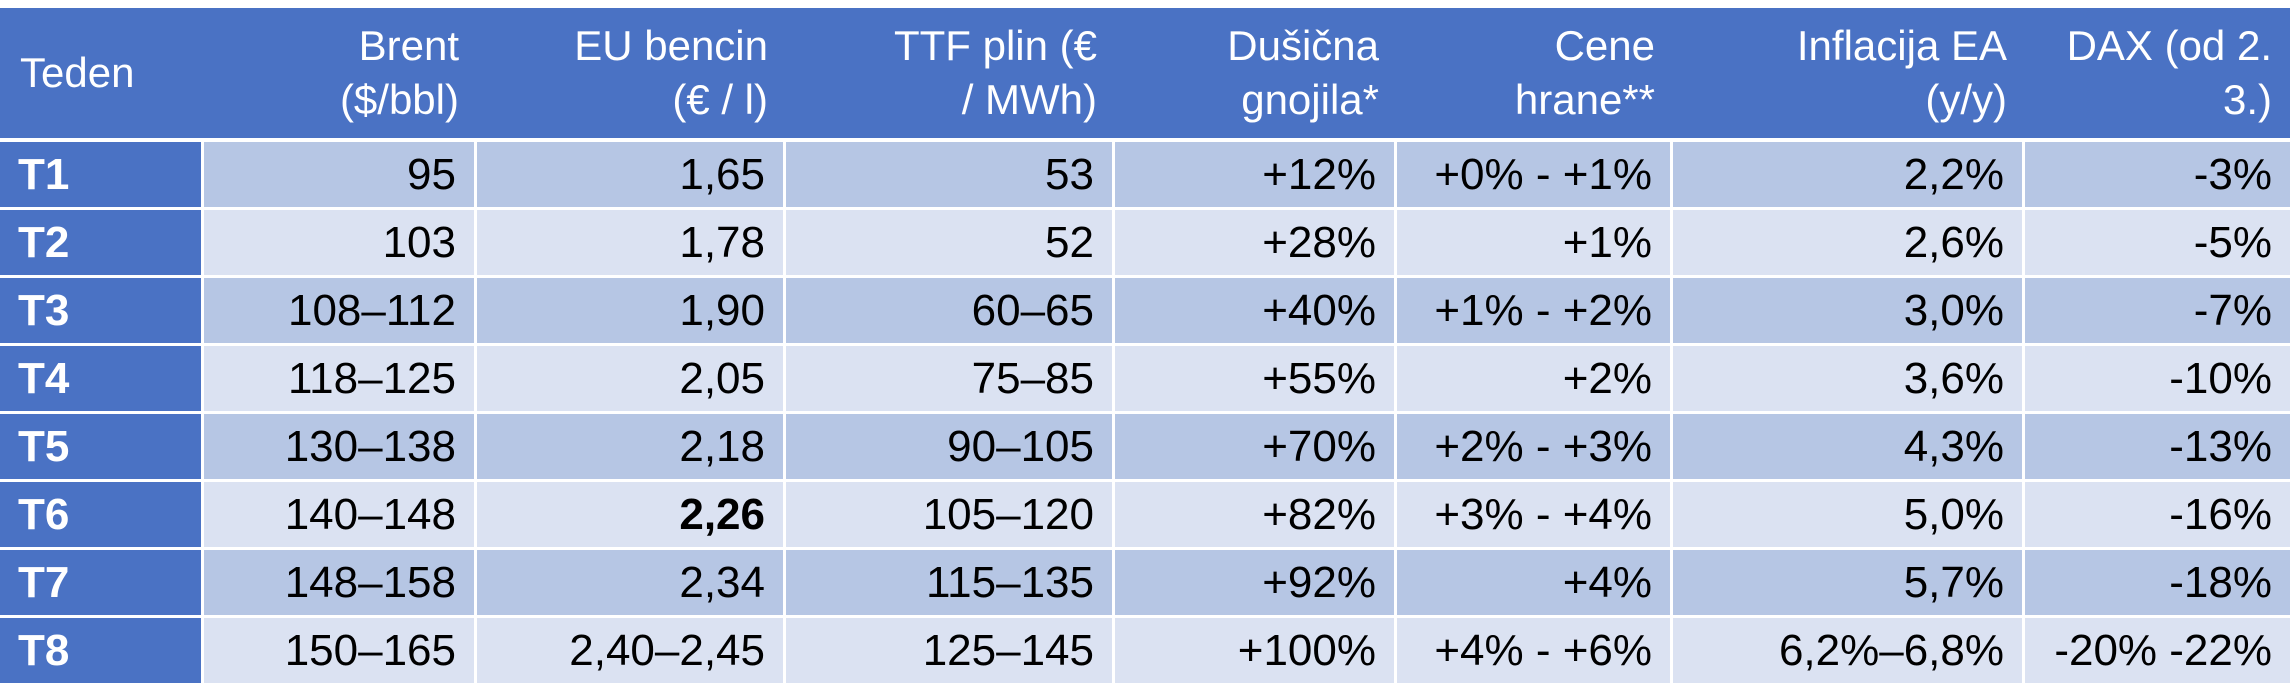  I want to click on cell-fertilizer: +100%, so click(1256, 650).